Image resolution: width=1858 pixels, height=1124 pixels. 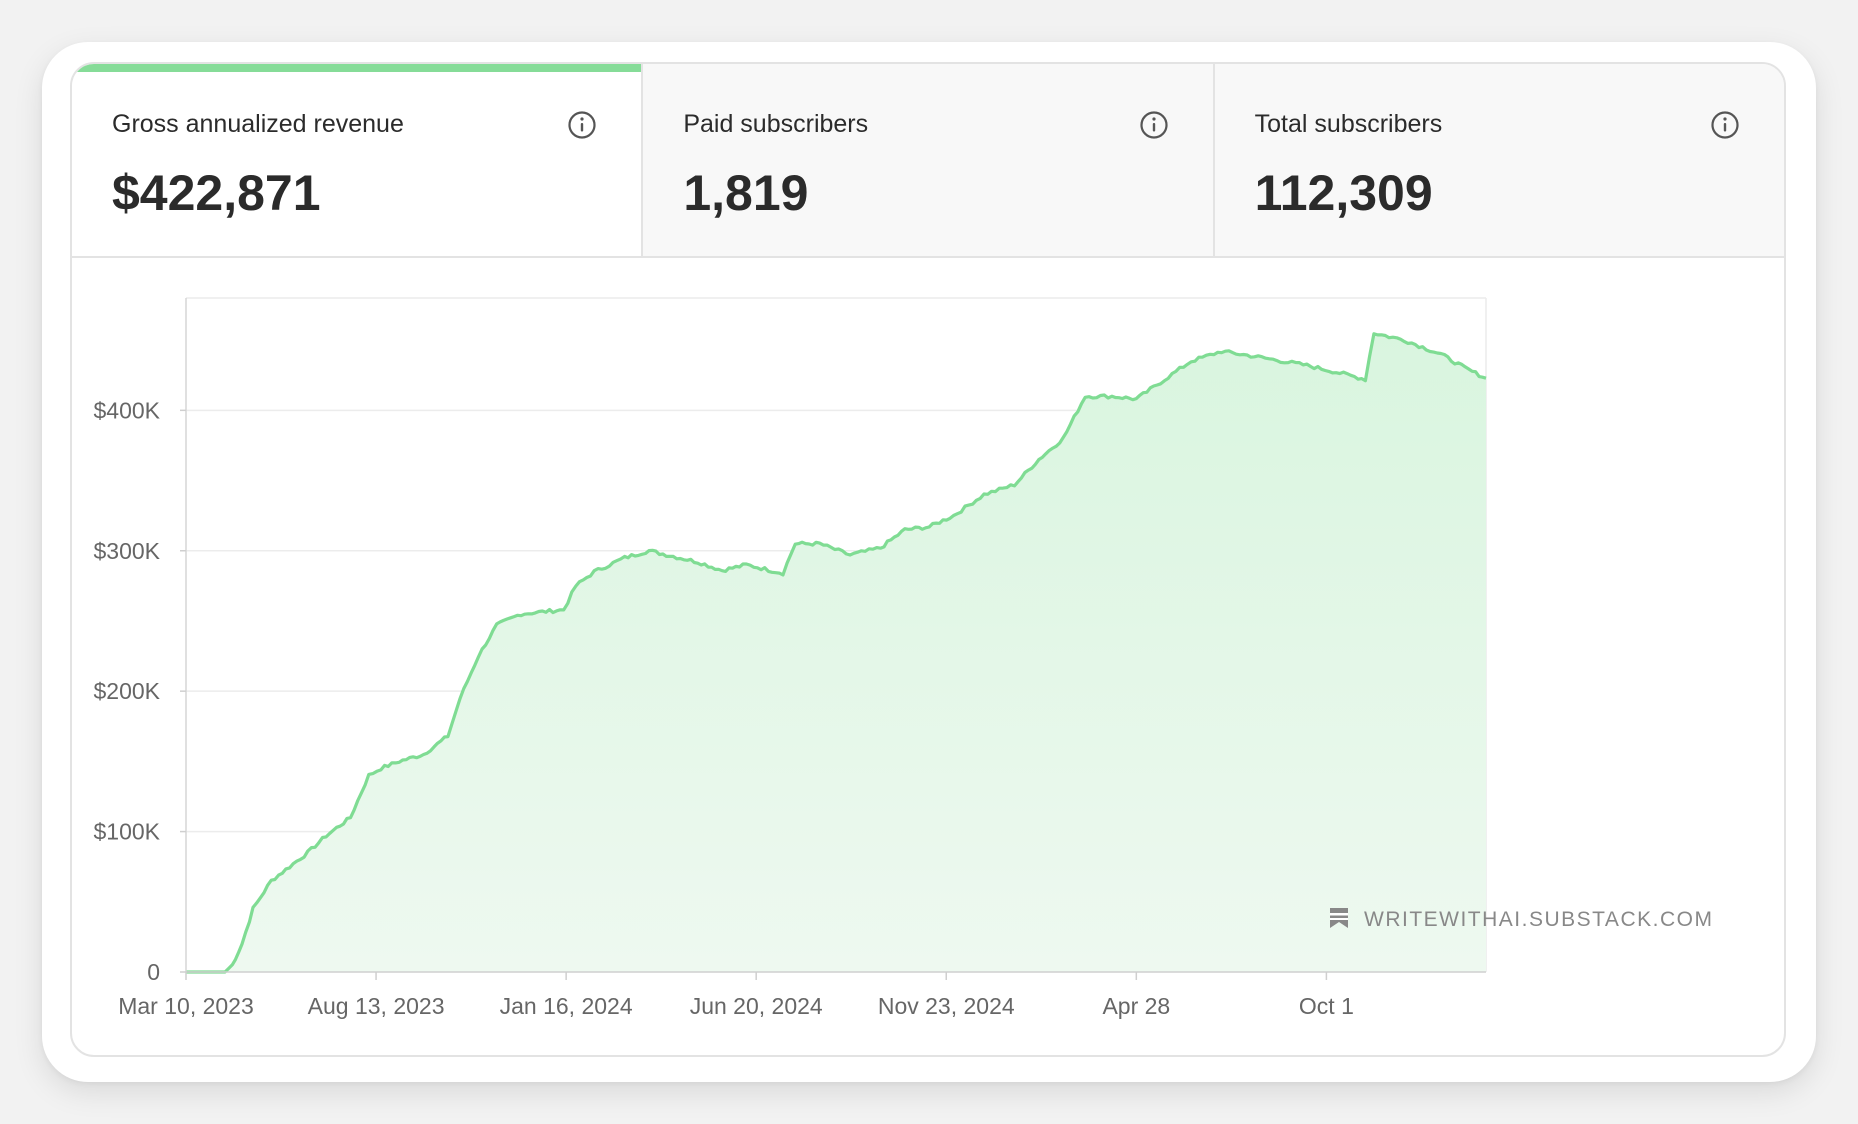 I want to click on y-tick-label: $300K, so click(x=126, y=551).